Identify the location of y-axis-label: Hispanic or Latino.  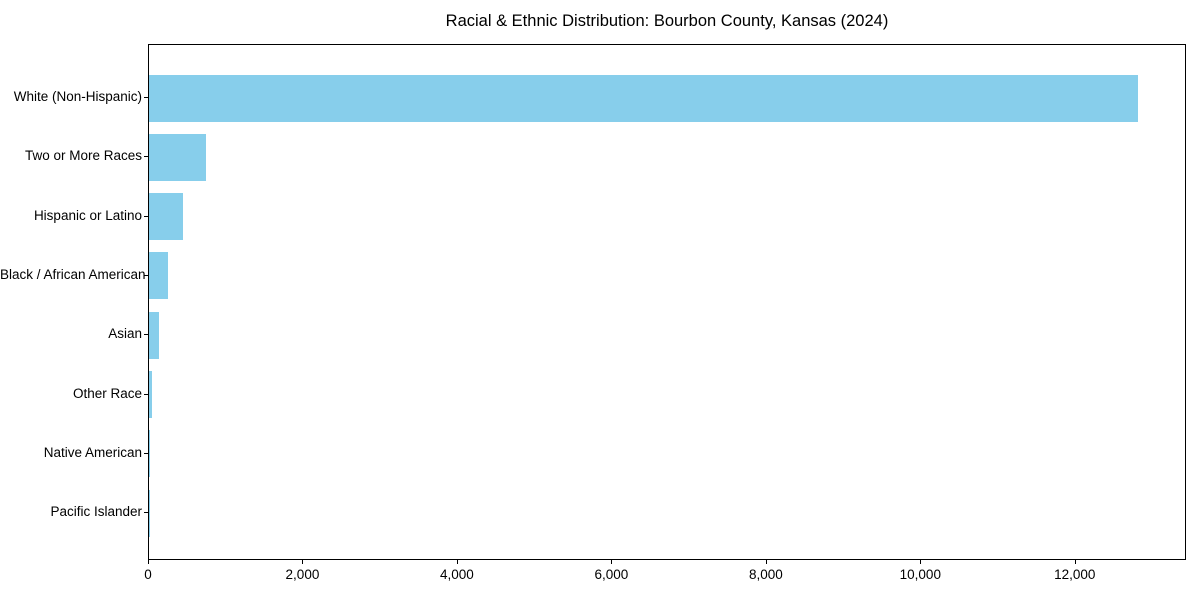
(87, 215).